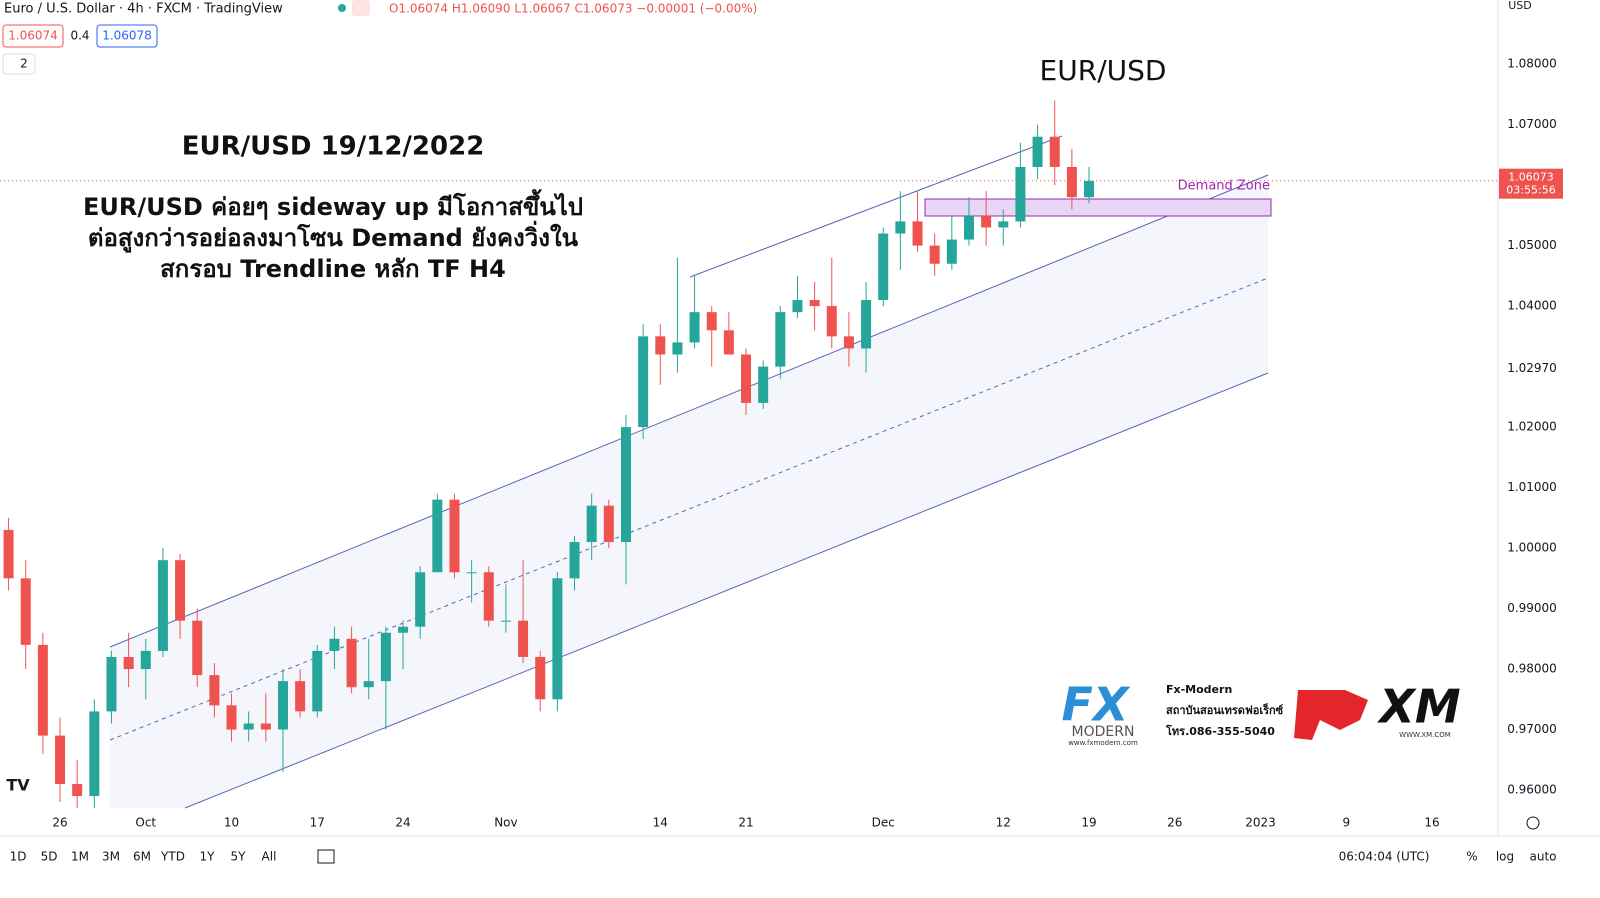 Image resolution: width=1600 pixels, height=898 pixels. What do you see at coordinates (1331, 715) in the screenshot?
I see `xm-bull` at bounding box center [1331, 715].